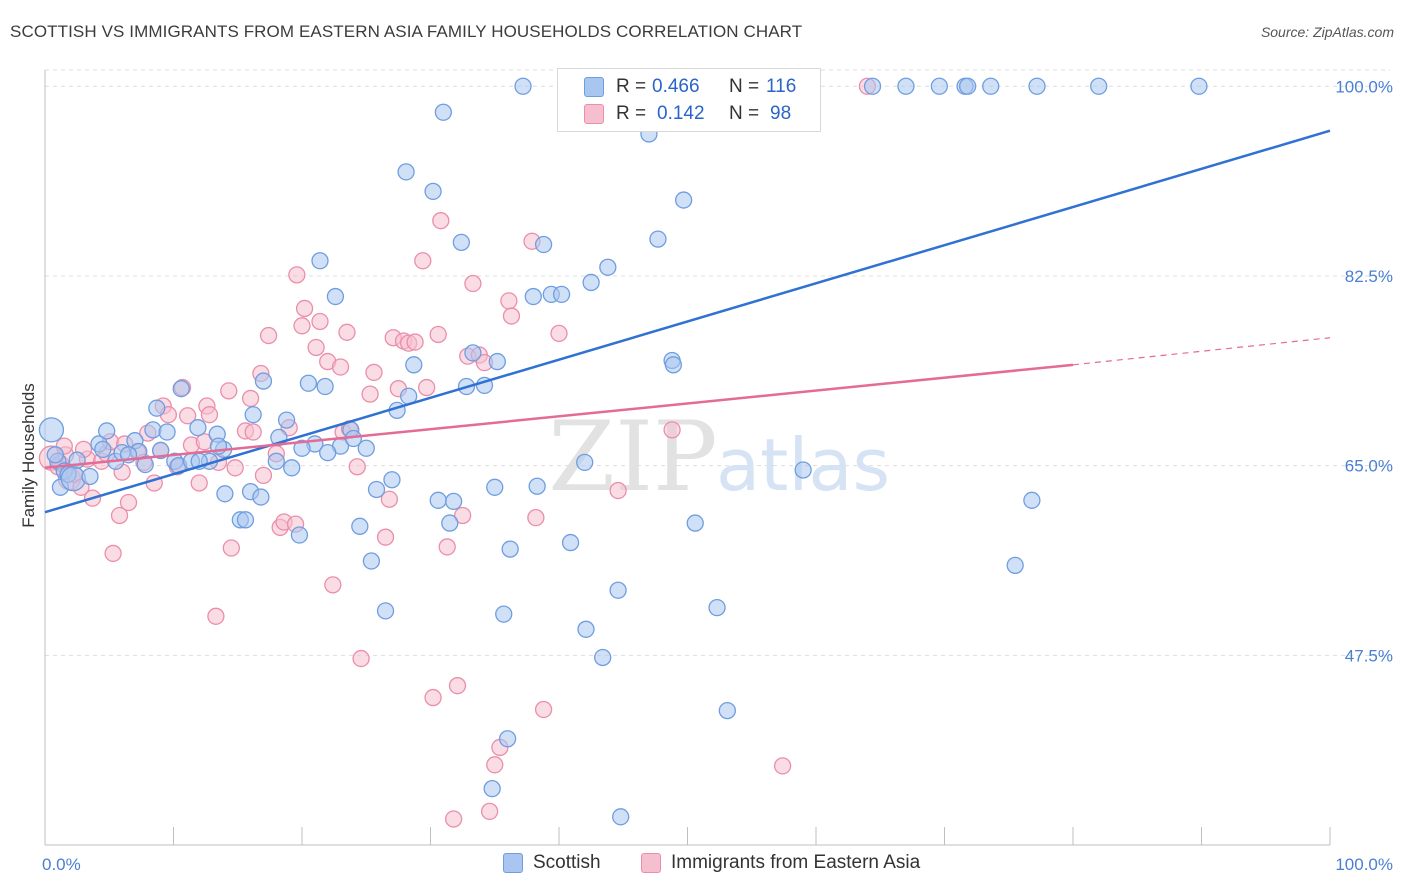  Describe the element at coordinates (631, 86) in the screenshot. I see `legend-r-label: R =` at that location.